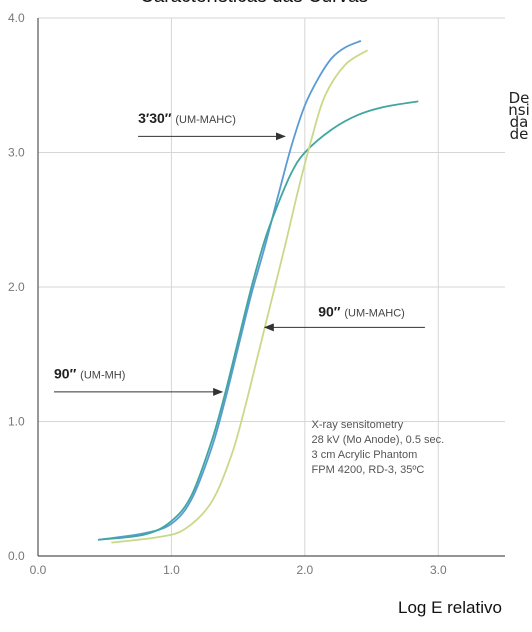 The height and width of the screenshot is (632, 532). What do you see at coordinates (358, 425) in the screenshot?
I see `note-line: X-ray sensitometry` at bounding box center [358, 425].